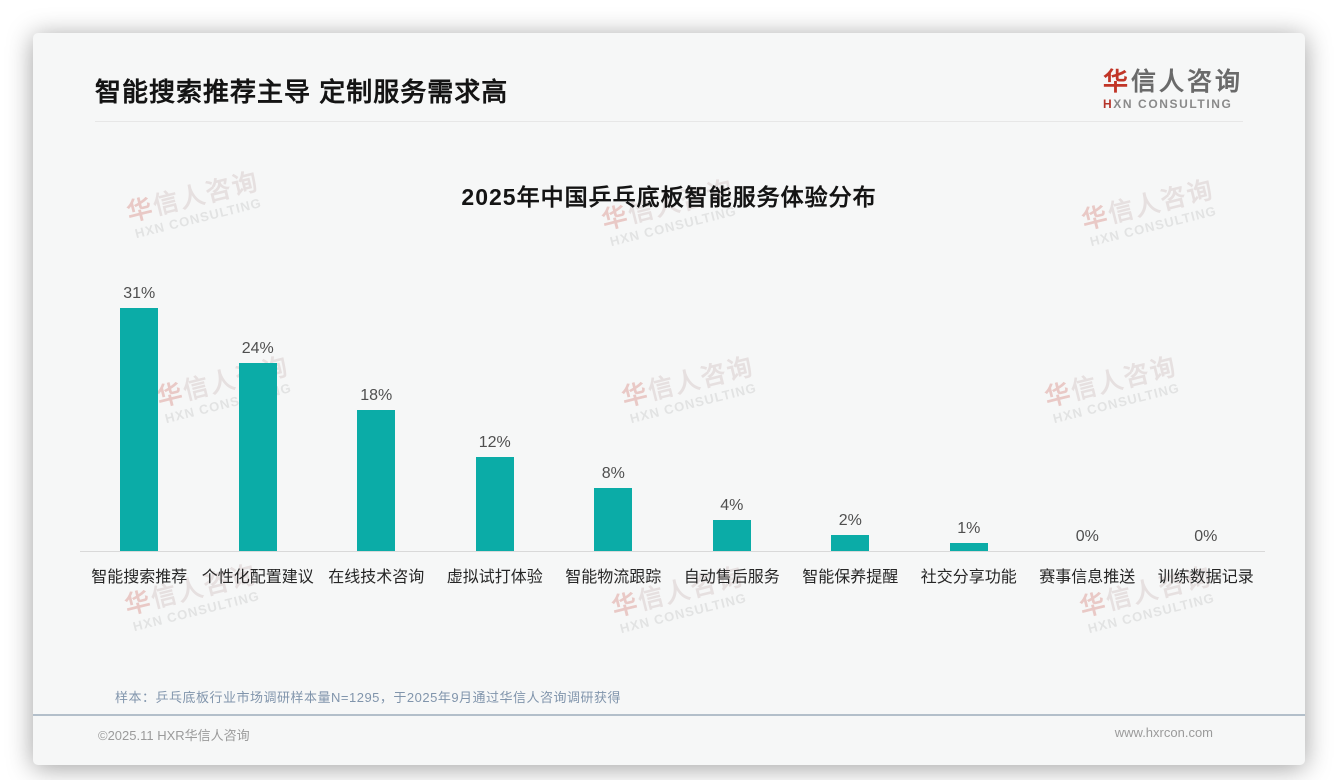 The image size is (1340, 780). I want to click on bar-column: 18%, so click(376, 381).